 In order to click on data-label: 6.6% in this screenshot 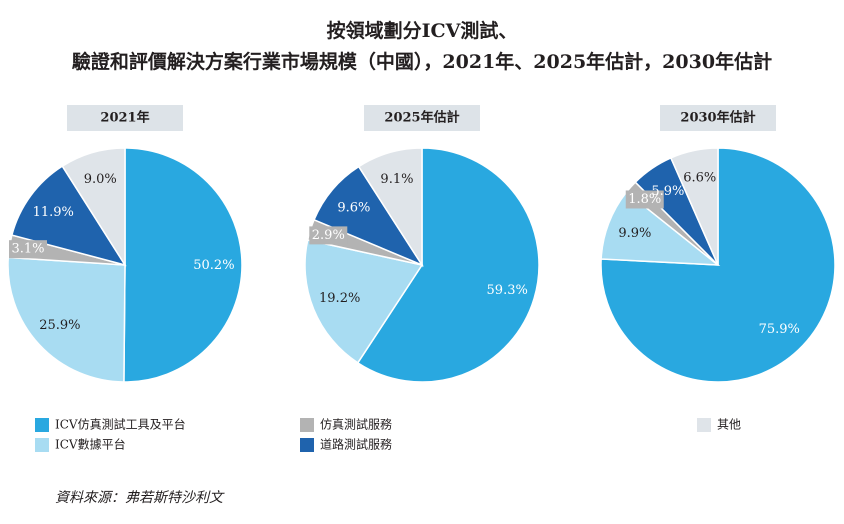, I will do `click(699, 177)`.